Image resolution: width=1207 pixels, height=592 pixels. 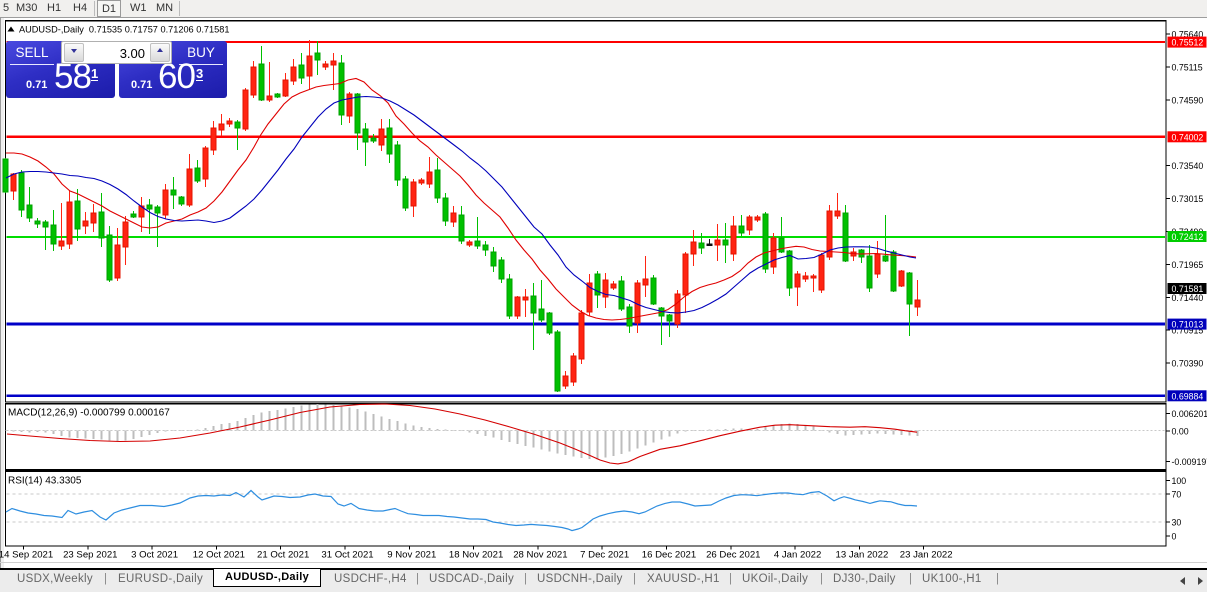 What do you see at coordinates (1188, 298) in the screenshot?
I see `svg-text: 0.71440` at bounding box center [1188, 298].